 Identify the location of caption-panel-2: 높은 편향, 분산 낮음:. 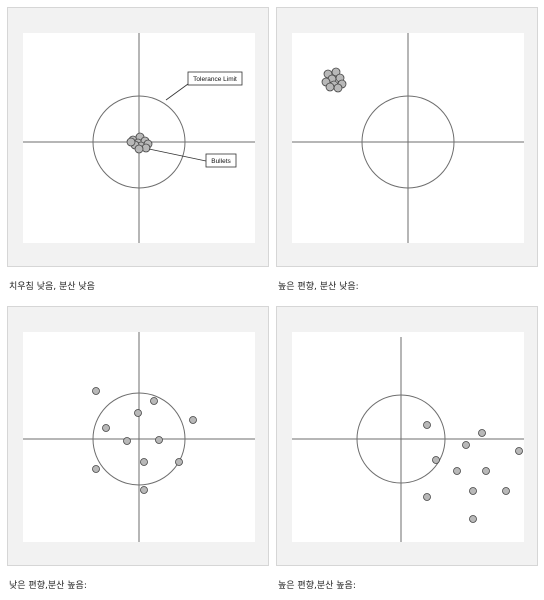
(318, 287).